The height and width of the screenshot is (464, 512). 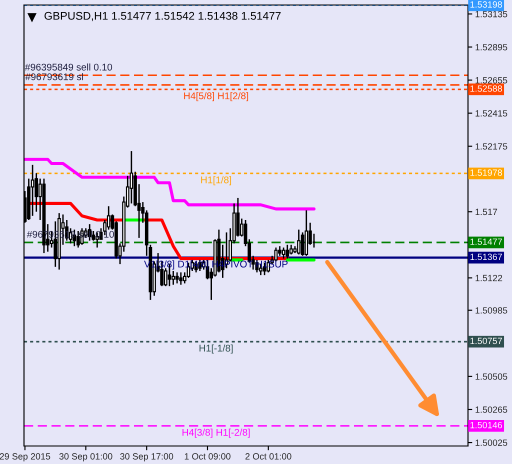 I want to click on ref-line-label: 1.51978, so click(x=486, y=172).